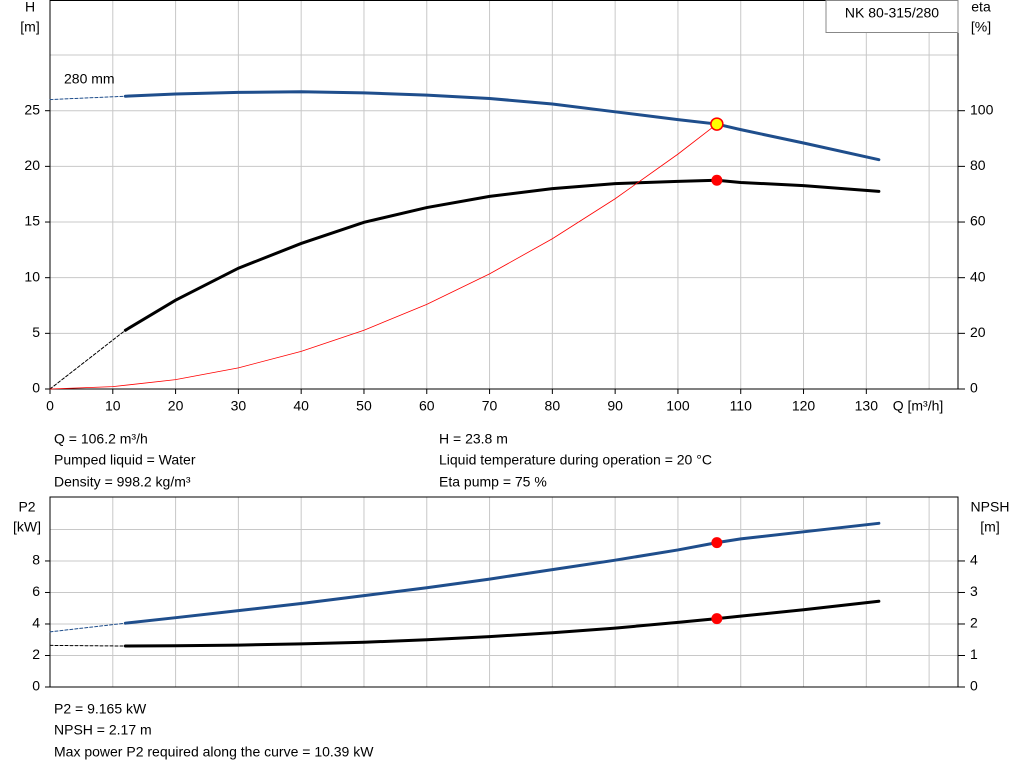 Image resolution: width=1024 pixels, height=781 pixels. I want to click on y2-tick-label: 3, so click(974, 591).